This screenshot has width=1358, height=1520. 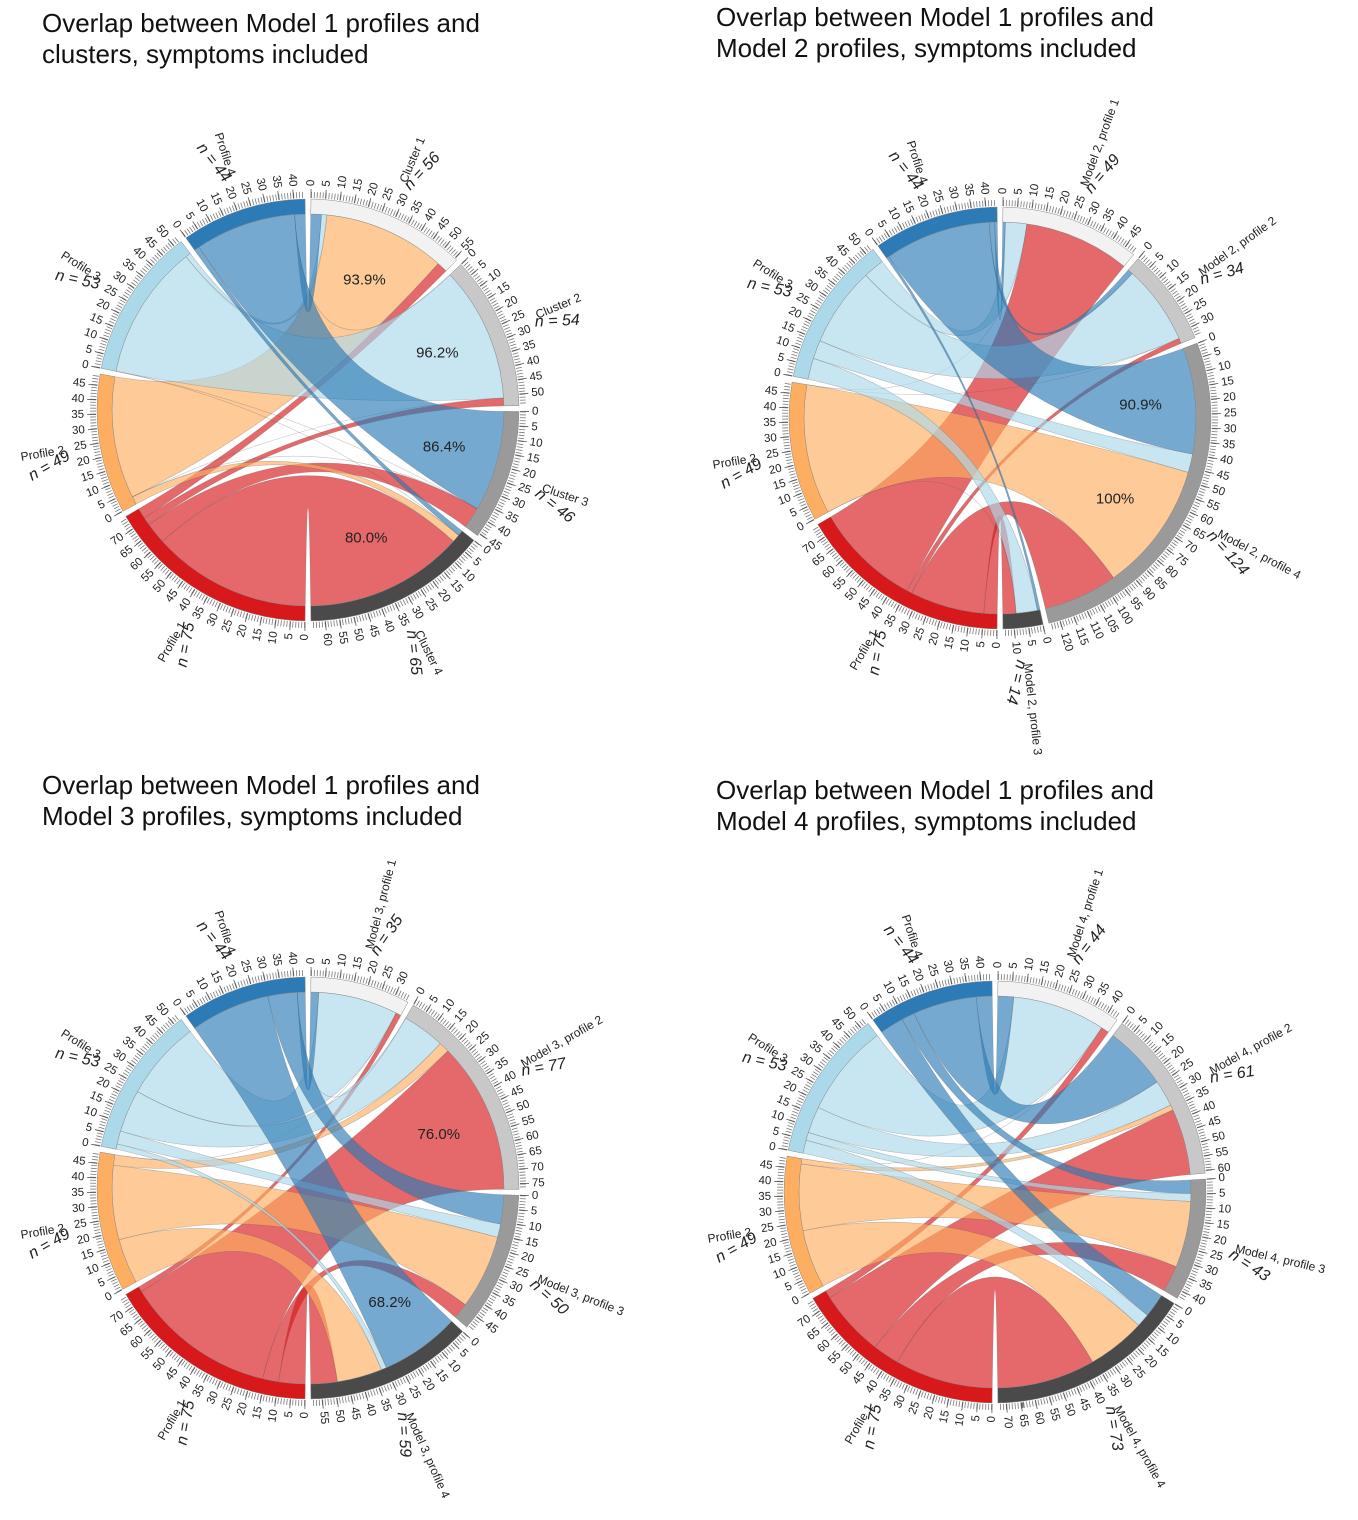 I want to click on tick-label: 55, so click(x=1222, y=1153).